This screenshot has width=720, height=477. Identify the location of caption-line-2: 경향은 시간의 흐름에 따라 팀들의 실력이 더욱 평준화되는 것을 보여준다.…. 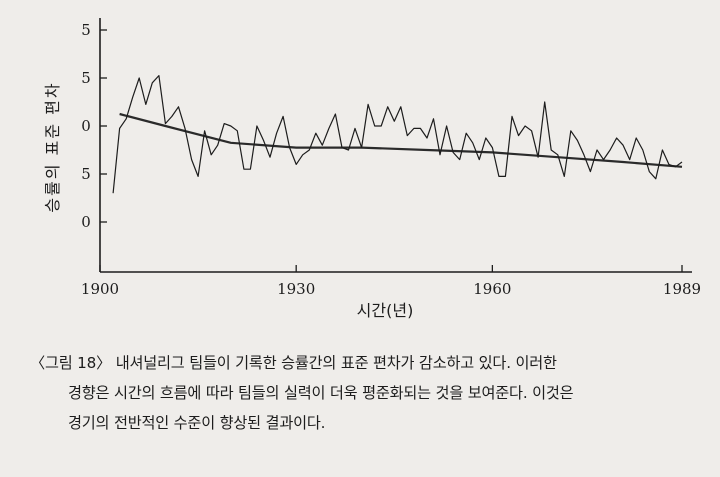
(321, 393).